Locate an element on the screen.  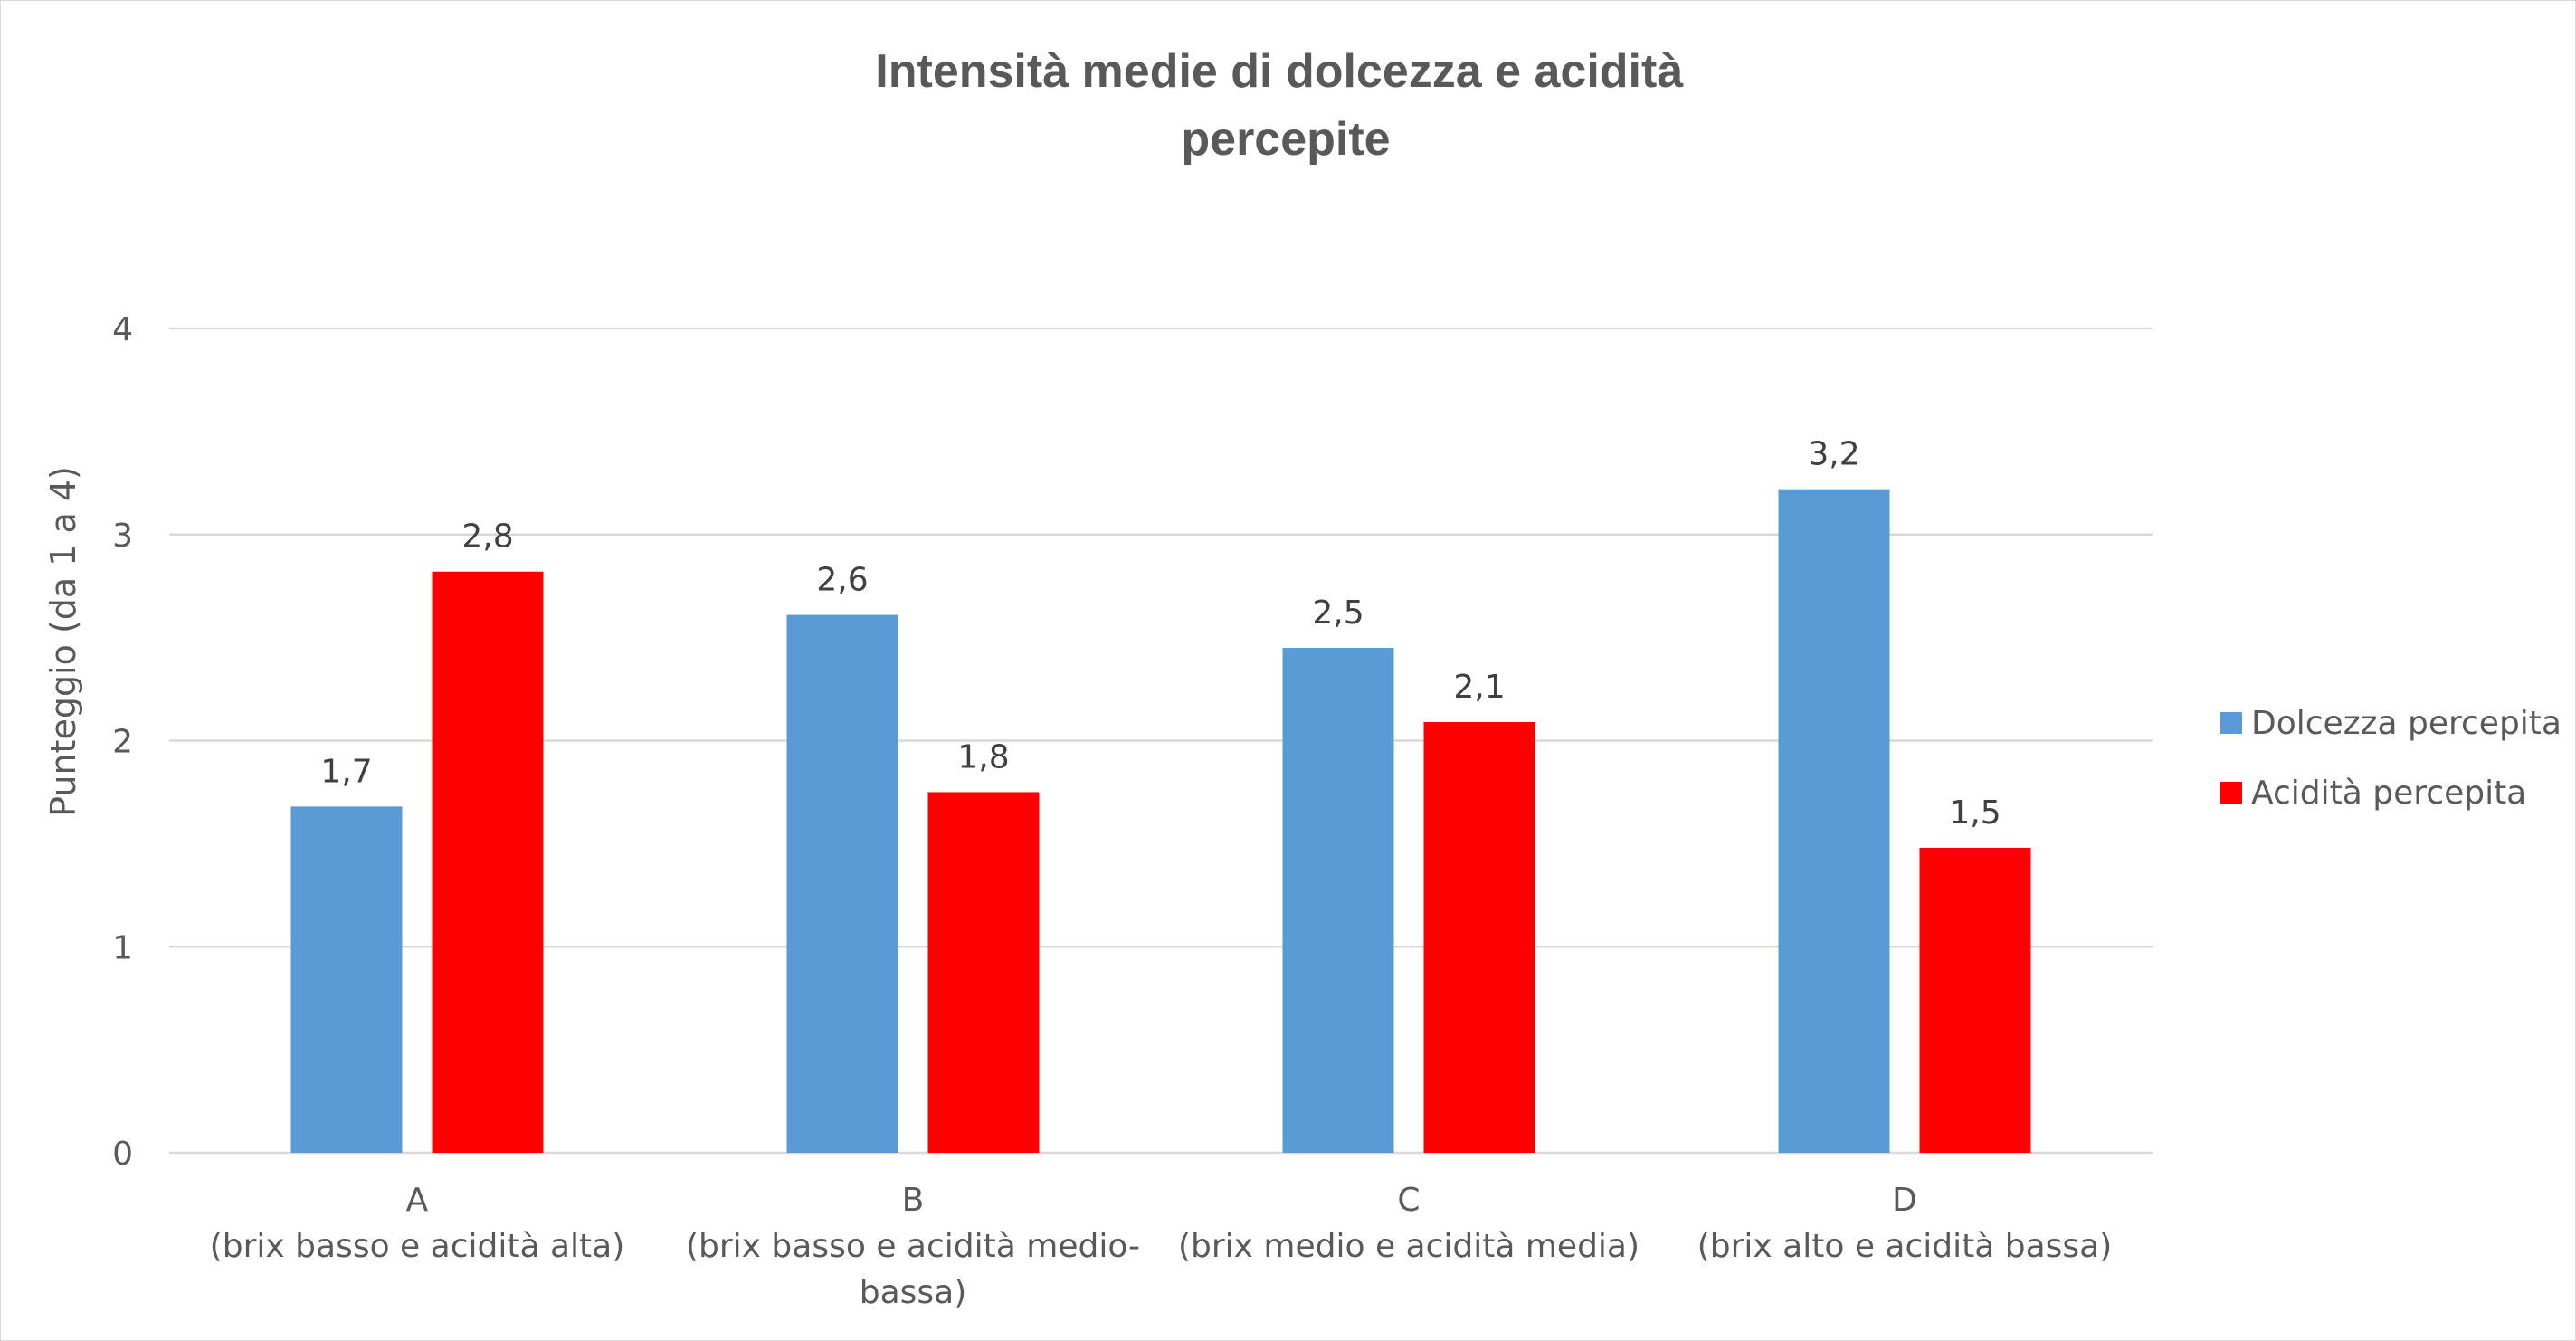
x-category-label: C (brix medio e acidità media) is located at coordinates (1409, 1223).